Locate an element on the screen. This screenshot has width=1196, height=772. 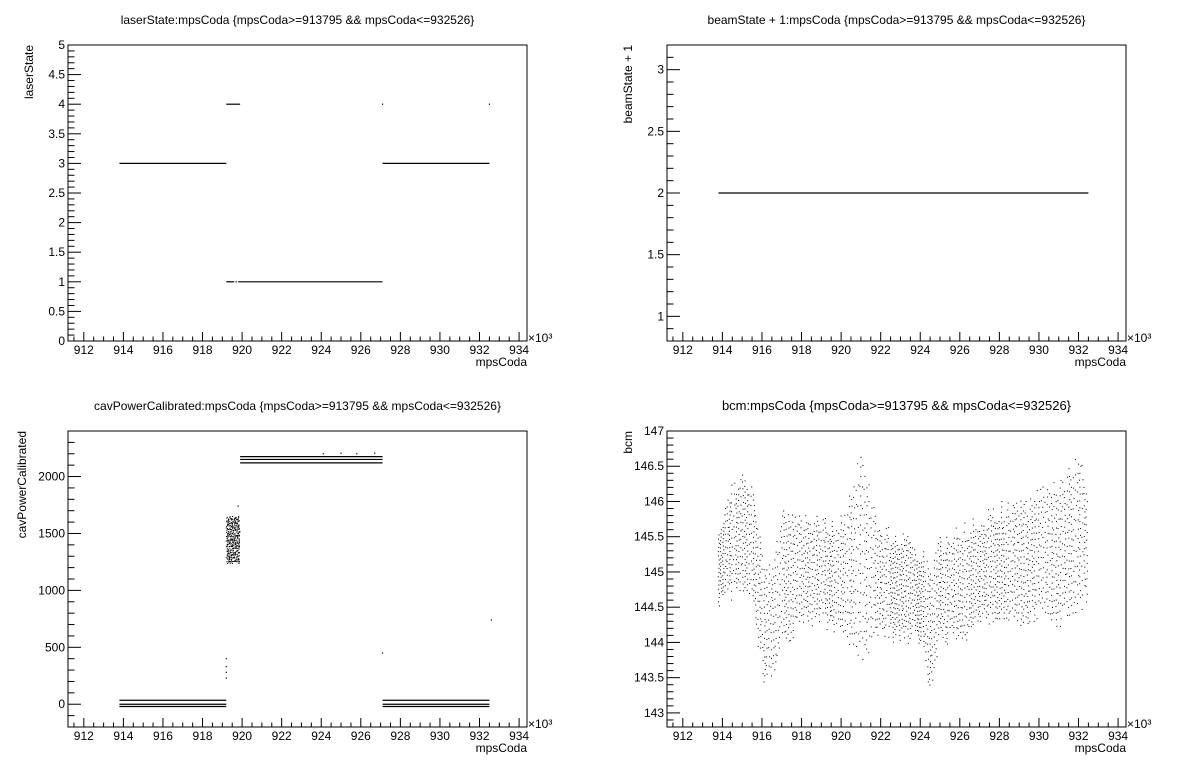
x-tick-label: 932 is located at coordinates (480, 350).